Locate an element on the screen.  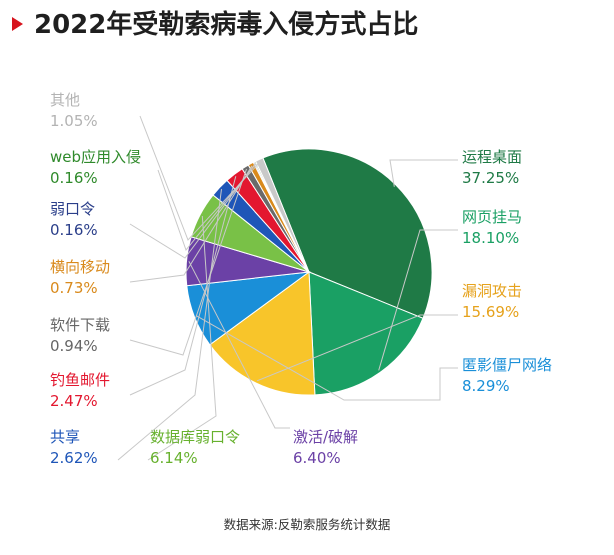
slice-name-label: web应用入侵 is located at coordinates (95, 157).